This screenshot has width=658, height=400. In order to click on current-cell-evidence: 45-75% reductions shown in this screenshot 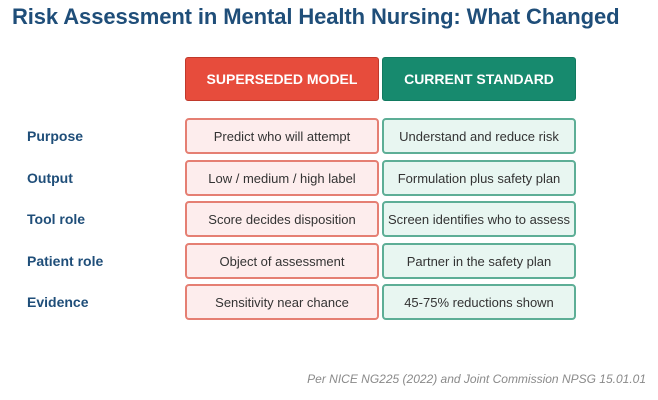, I will do `click(479, 302)`.